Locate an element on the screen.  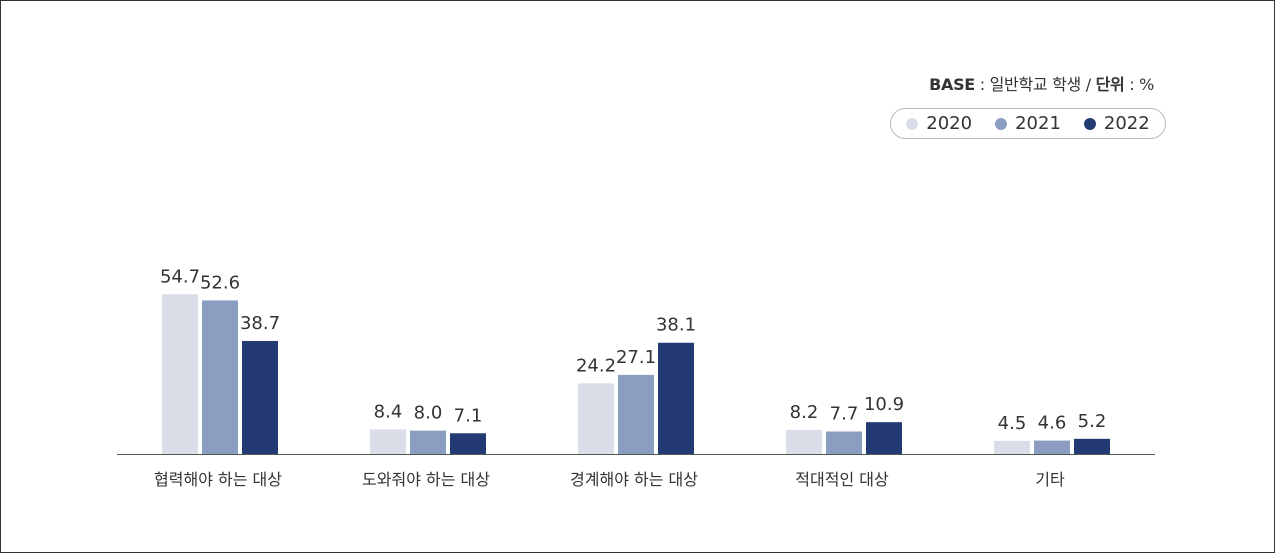
value-label-2021-4: 4.6 is located at coordinates (1052, 423).